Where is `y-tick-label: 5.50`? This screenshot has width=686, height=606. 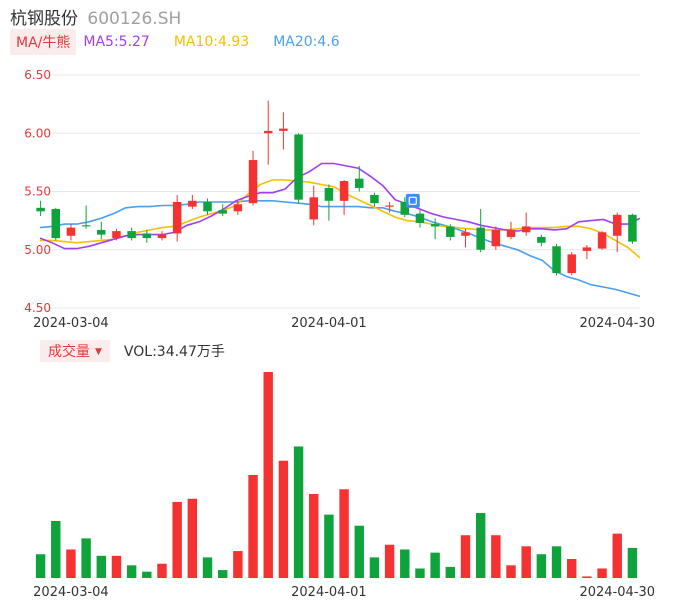
y-tick-label: 5.50 is located at coordinates (37, 192).